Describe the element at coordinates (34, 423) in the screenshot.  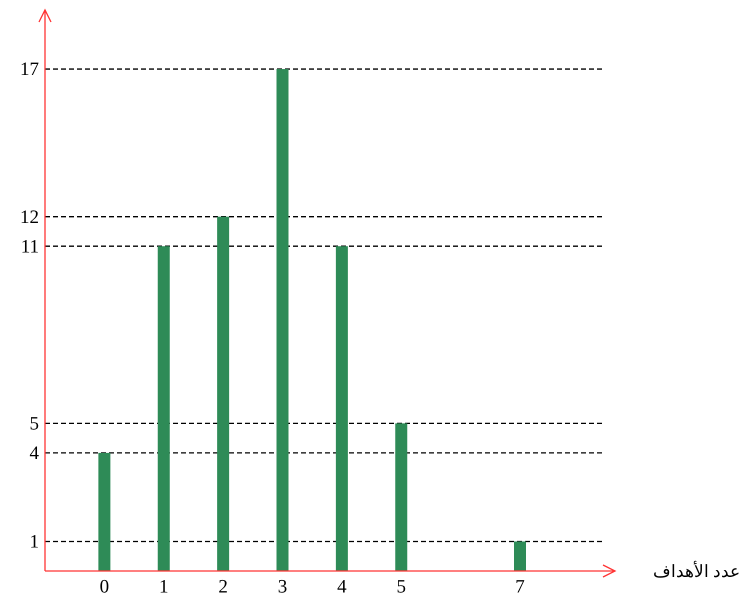
I see `y-tick-label: 5` at that location.